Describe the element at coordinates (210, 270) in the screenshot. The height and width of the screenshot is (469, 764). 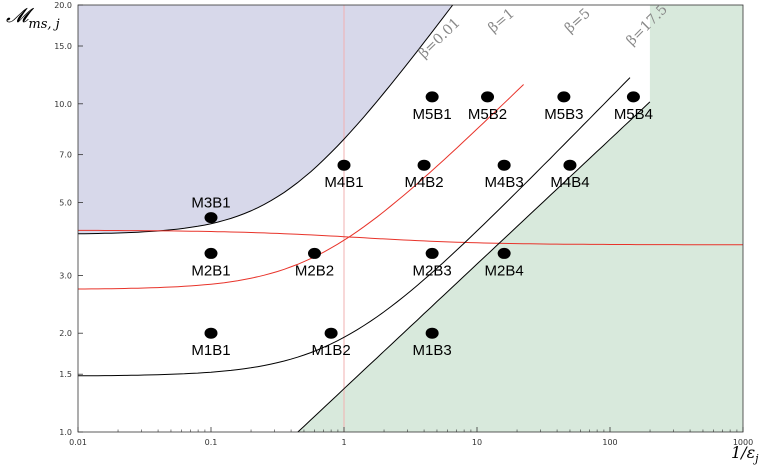
I see `data-point-label: M2B1` at that location.